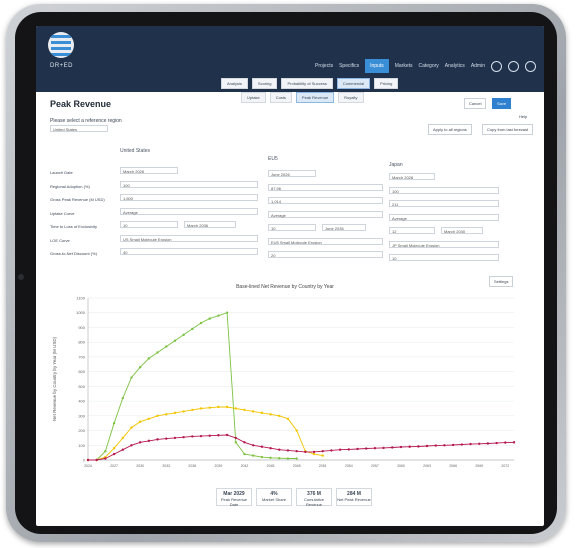  I want to click on nav-item: Analytics, so click(454, 66).